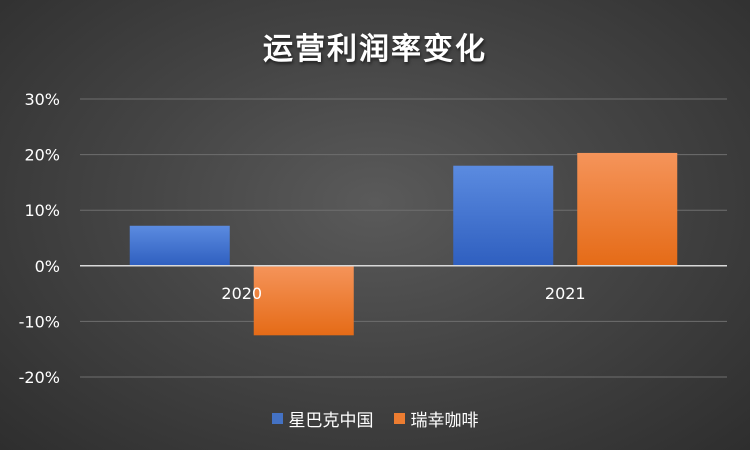  I want to click on chart-legend: 星巴克中国 瑞幸咖啡, so click(375, 418).